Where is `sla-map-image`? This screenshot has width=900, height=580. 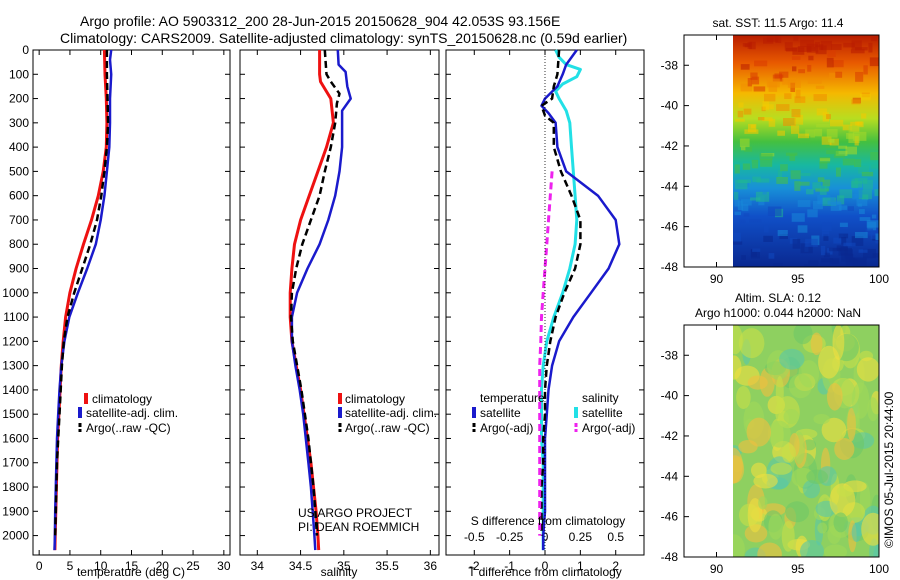
sla-map-image is located at coordinates (806, 441).